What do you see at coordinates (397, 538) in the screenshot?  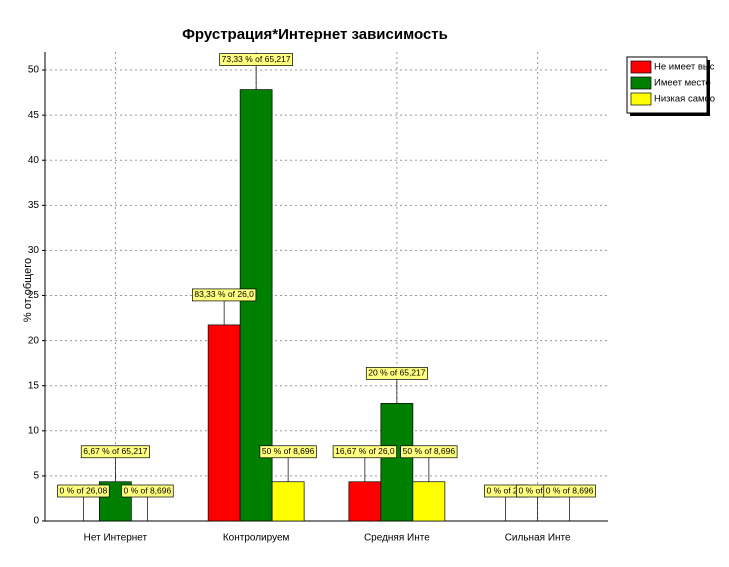 I see `x-tick-label: Средняя Инте` at bounding box center [397, 538].